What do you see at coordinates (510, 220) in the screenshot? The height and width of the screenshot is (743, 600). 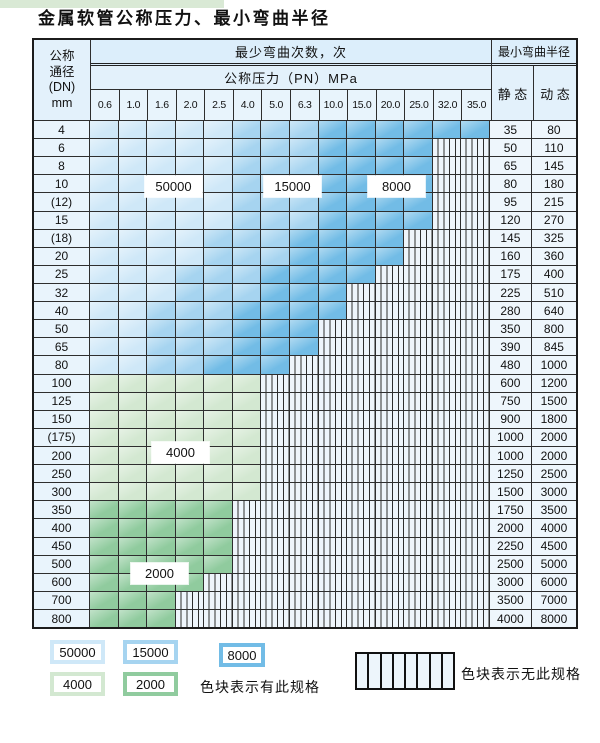 I see `static-radius-cell: 120` at bounding box center [510, 220].